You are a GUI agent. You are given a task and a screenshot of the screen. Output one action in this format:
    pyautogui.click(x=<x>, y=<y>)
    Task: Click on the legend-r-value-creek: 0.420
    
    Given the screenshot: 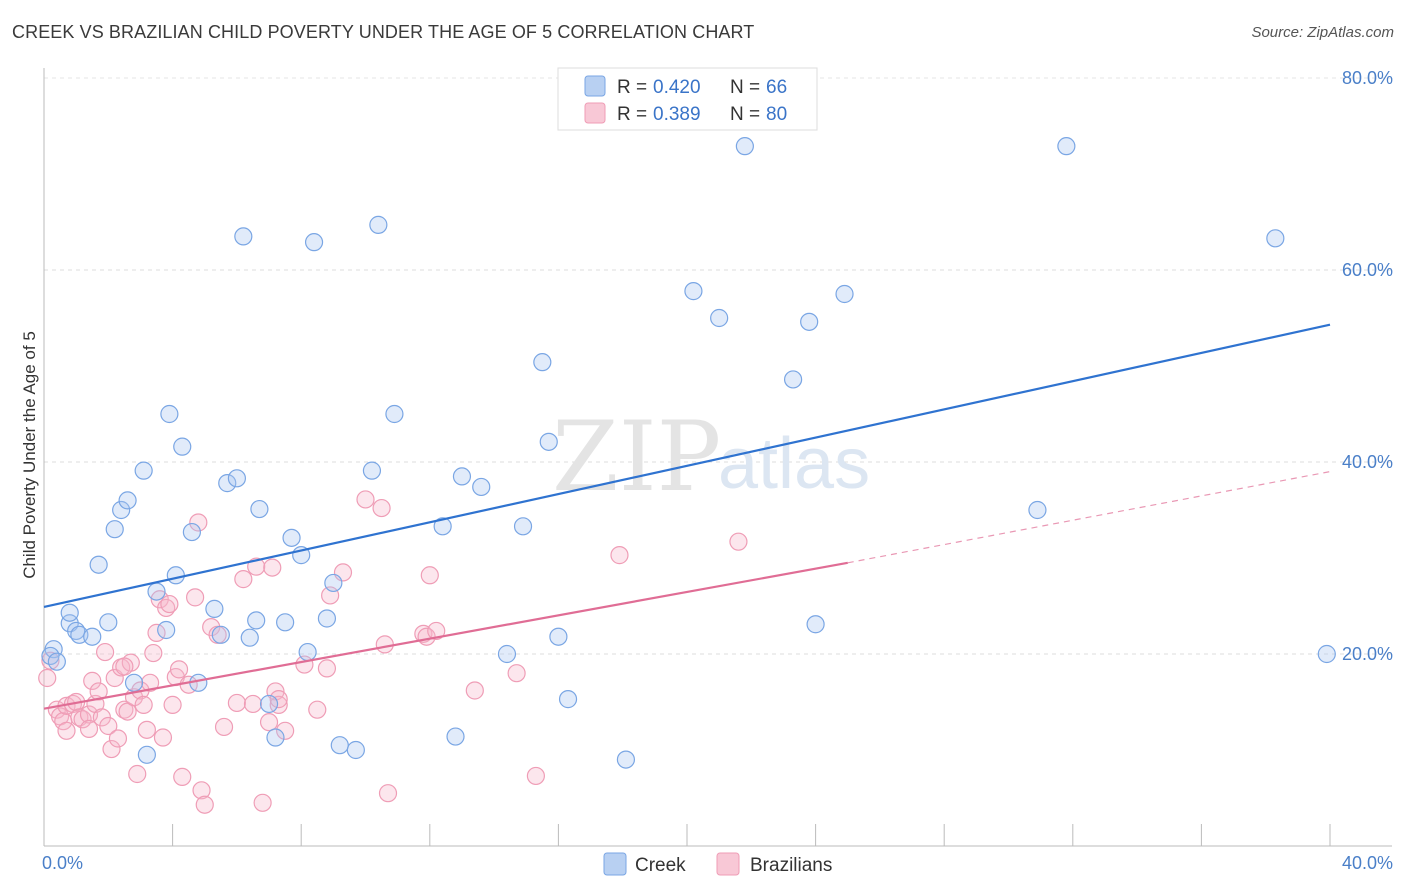 What is the action you would take?
    pyautogui.click(x=677, y=87)
    